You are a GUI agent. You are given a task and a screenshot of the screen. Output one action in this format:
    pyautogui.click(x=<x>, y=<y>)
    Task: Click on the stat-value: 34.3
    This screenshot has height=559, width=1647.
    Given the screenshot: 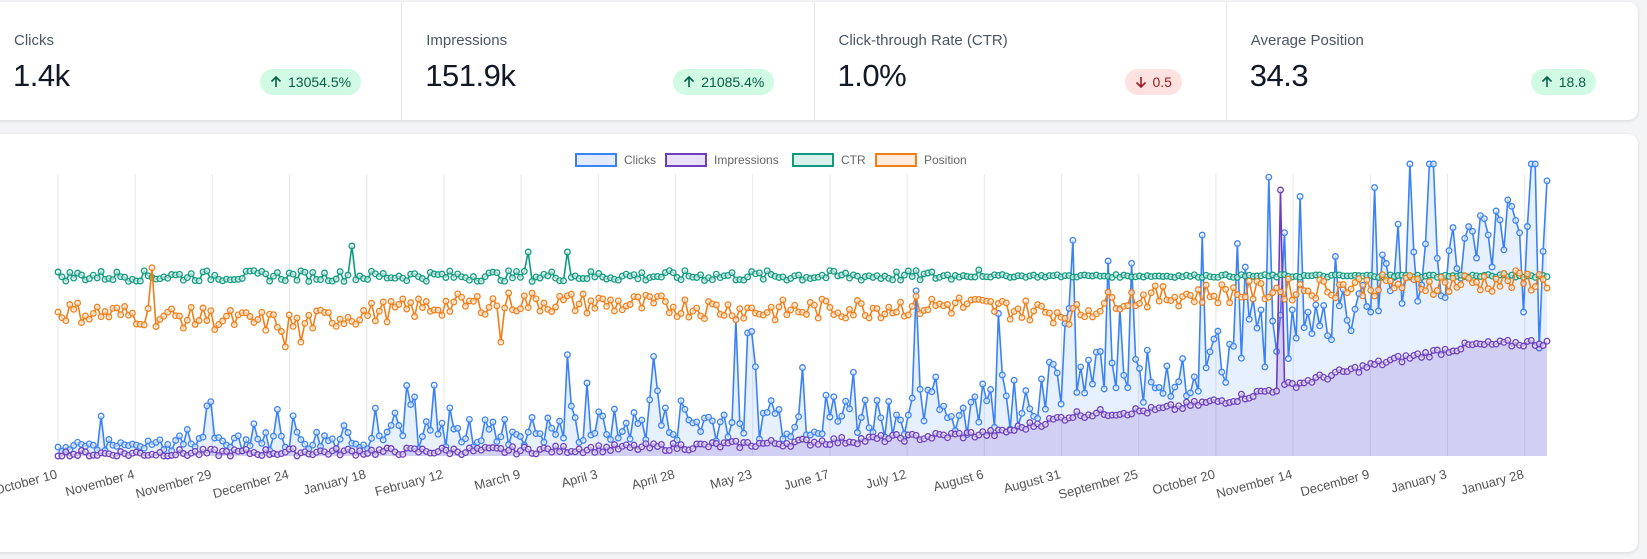 What is the action you would take?
    pyautogui.click(x=1279, y=75)
    